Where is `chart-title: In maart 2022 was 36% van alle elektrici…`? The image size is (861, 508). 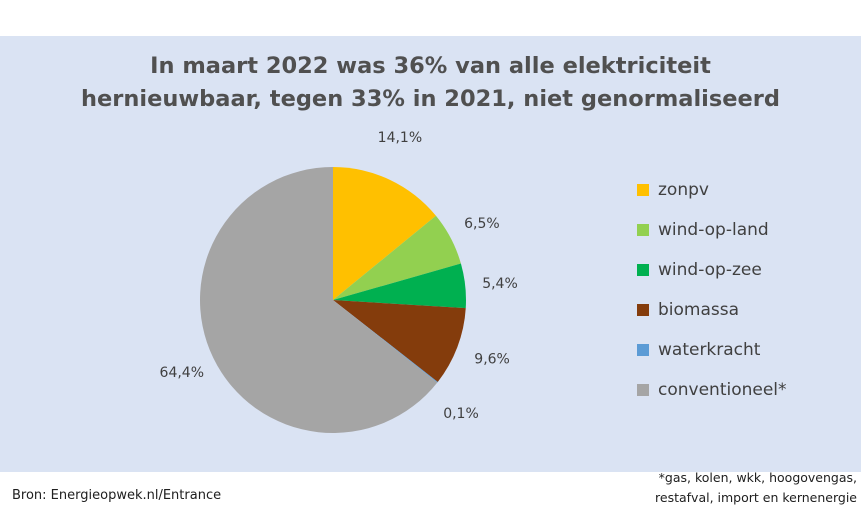
chart-title: In maart 2022 was 36% van alle elektrici… is located at coordinates (430, 82).